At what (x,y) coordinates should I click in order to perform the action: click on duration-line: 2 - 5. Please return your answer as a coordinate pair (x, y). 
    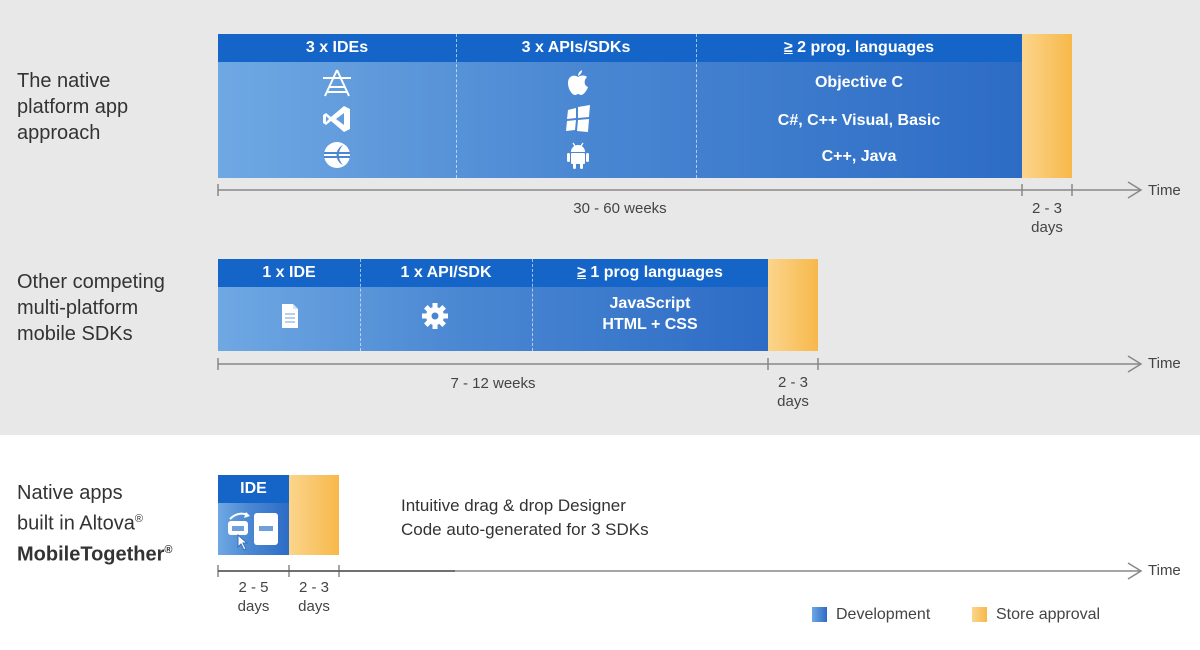
    Looking at the image, I should click on (253, 587).